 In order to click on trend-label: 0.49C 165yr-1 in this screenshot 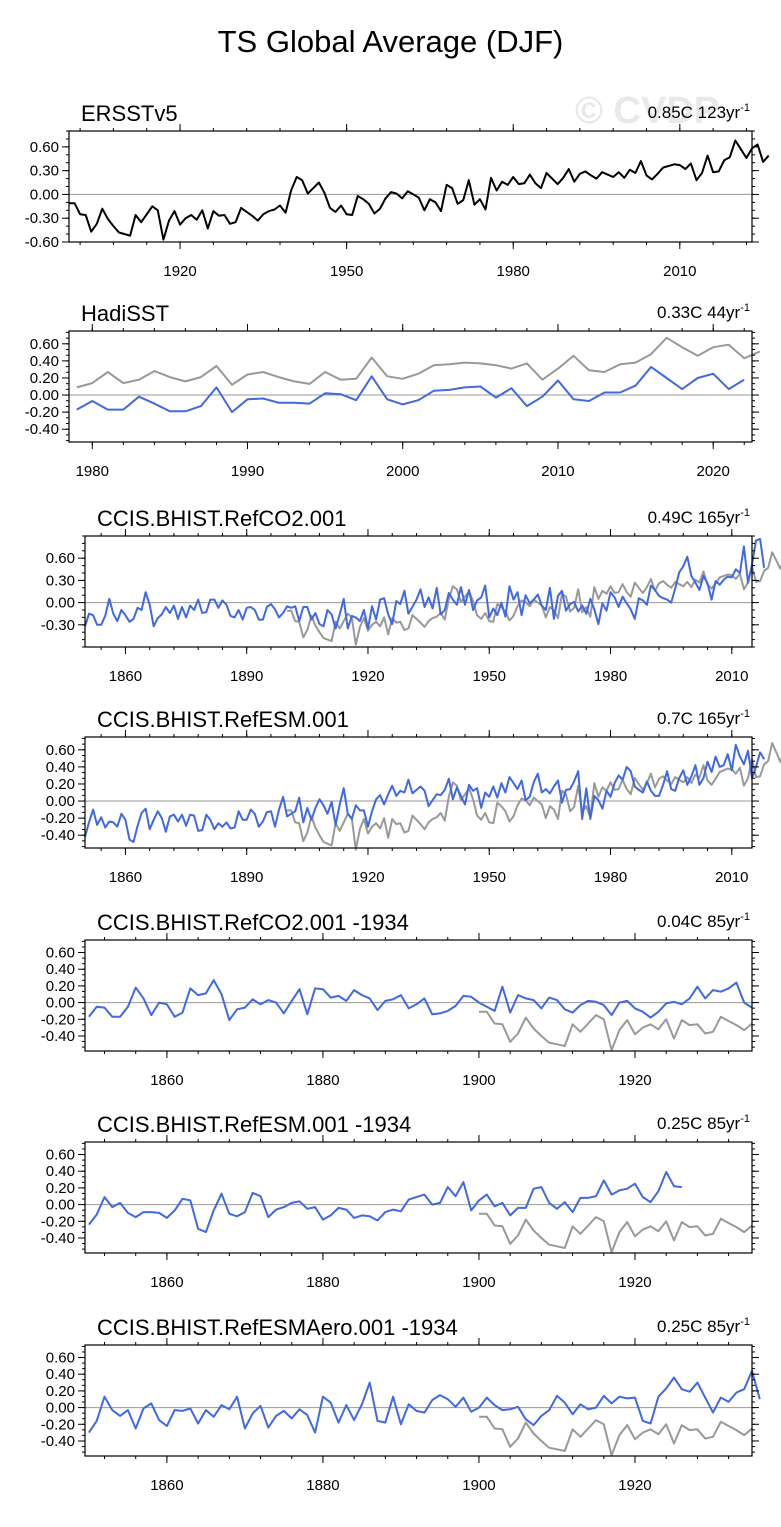, I will do `click(699, 517)`.